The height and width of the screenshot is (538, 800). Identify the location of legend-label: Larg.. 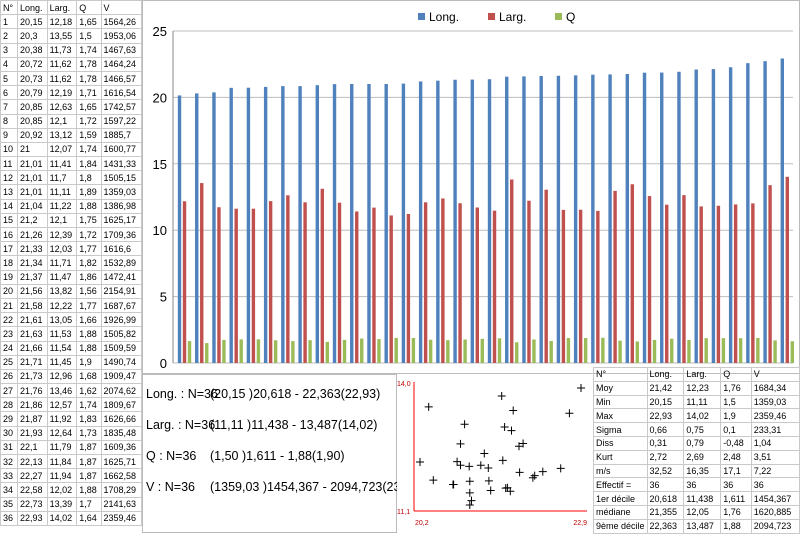
(512, 17).